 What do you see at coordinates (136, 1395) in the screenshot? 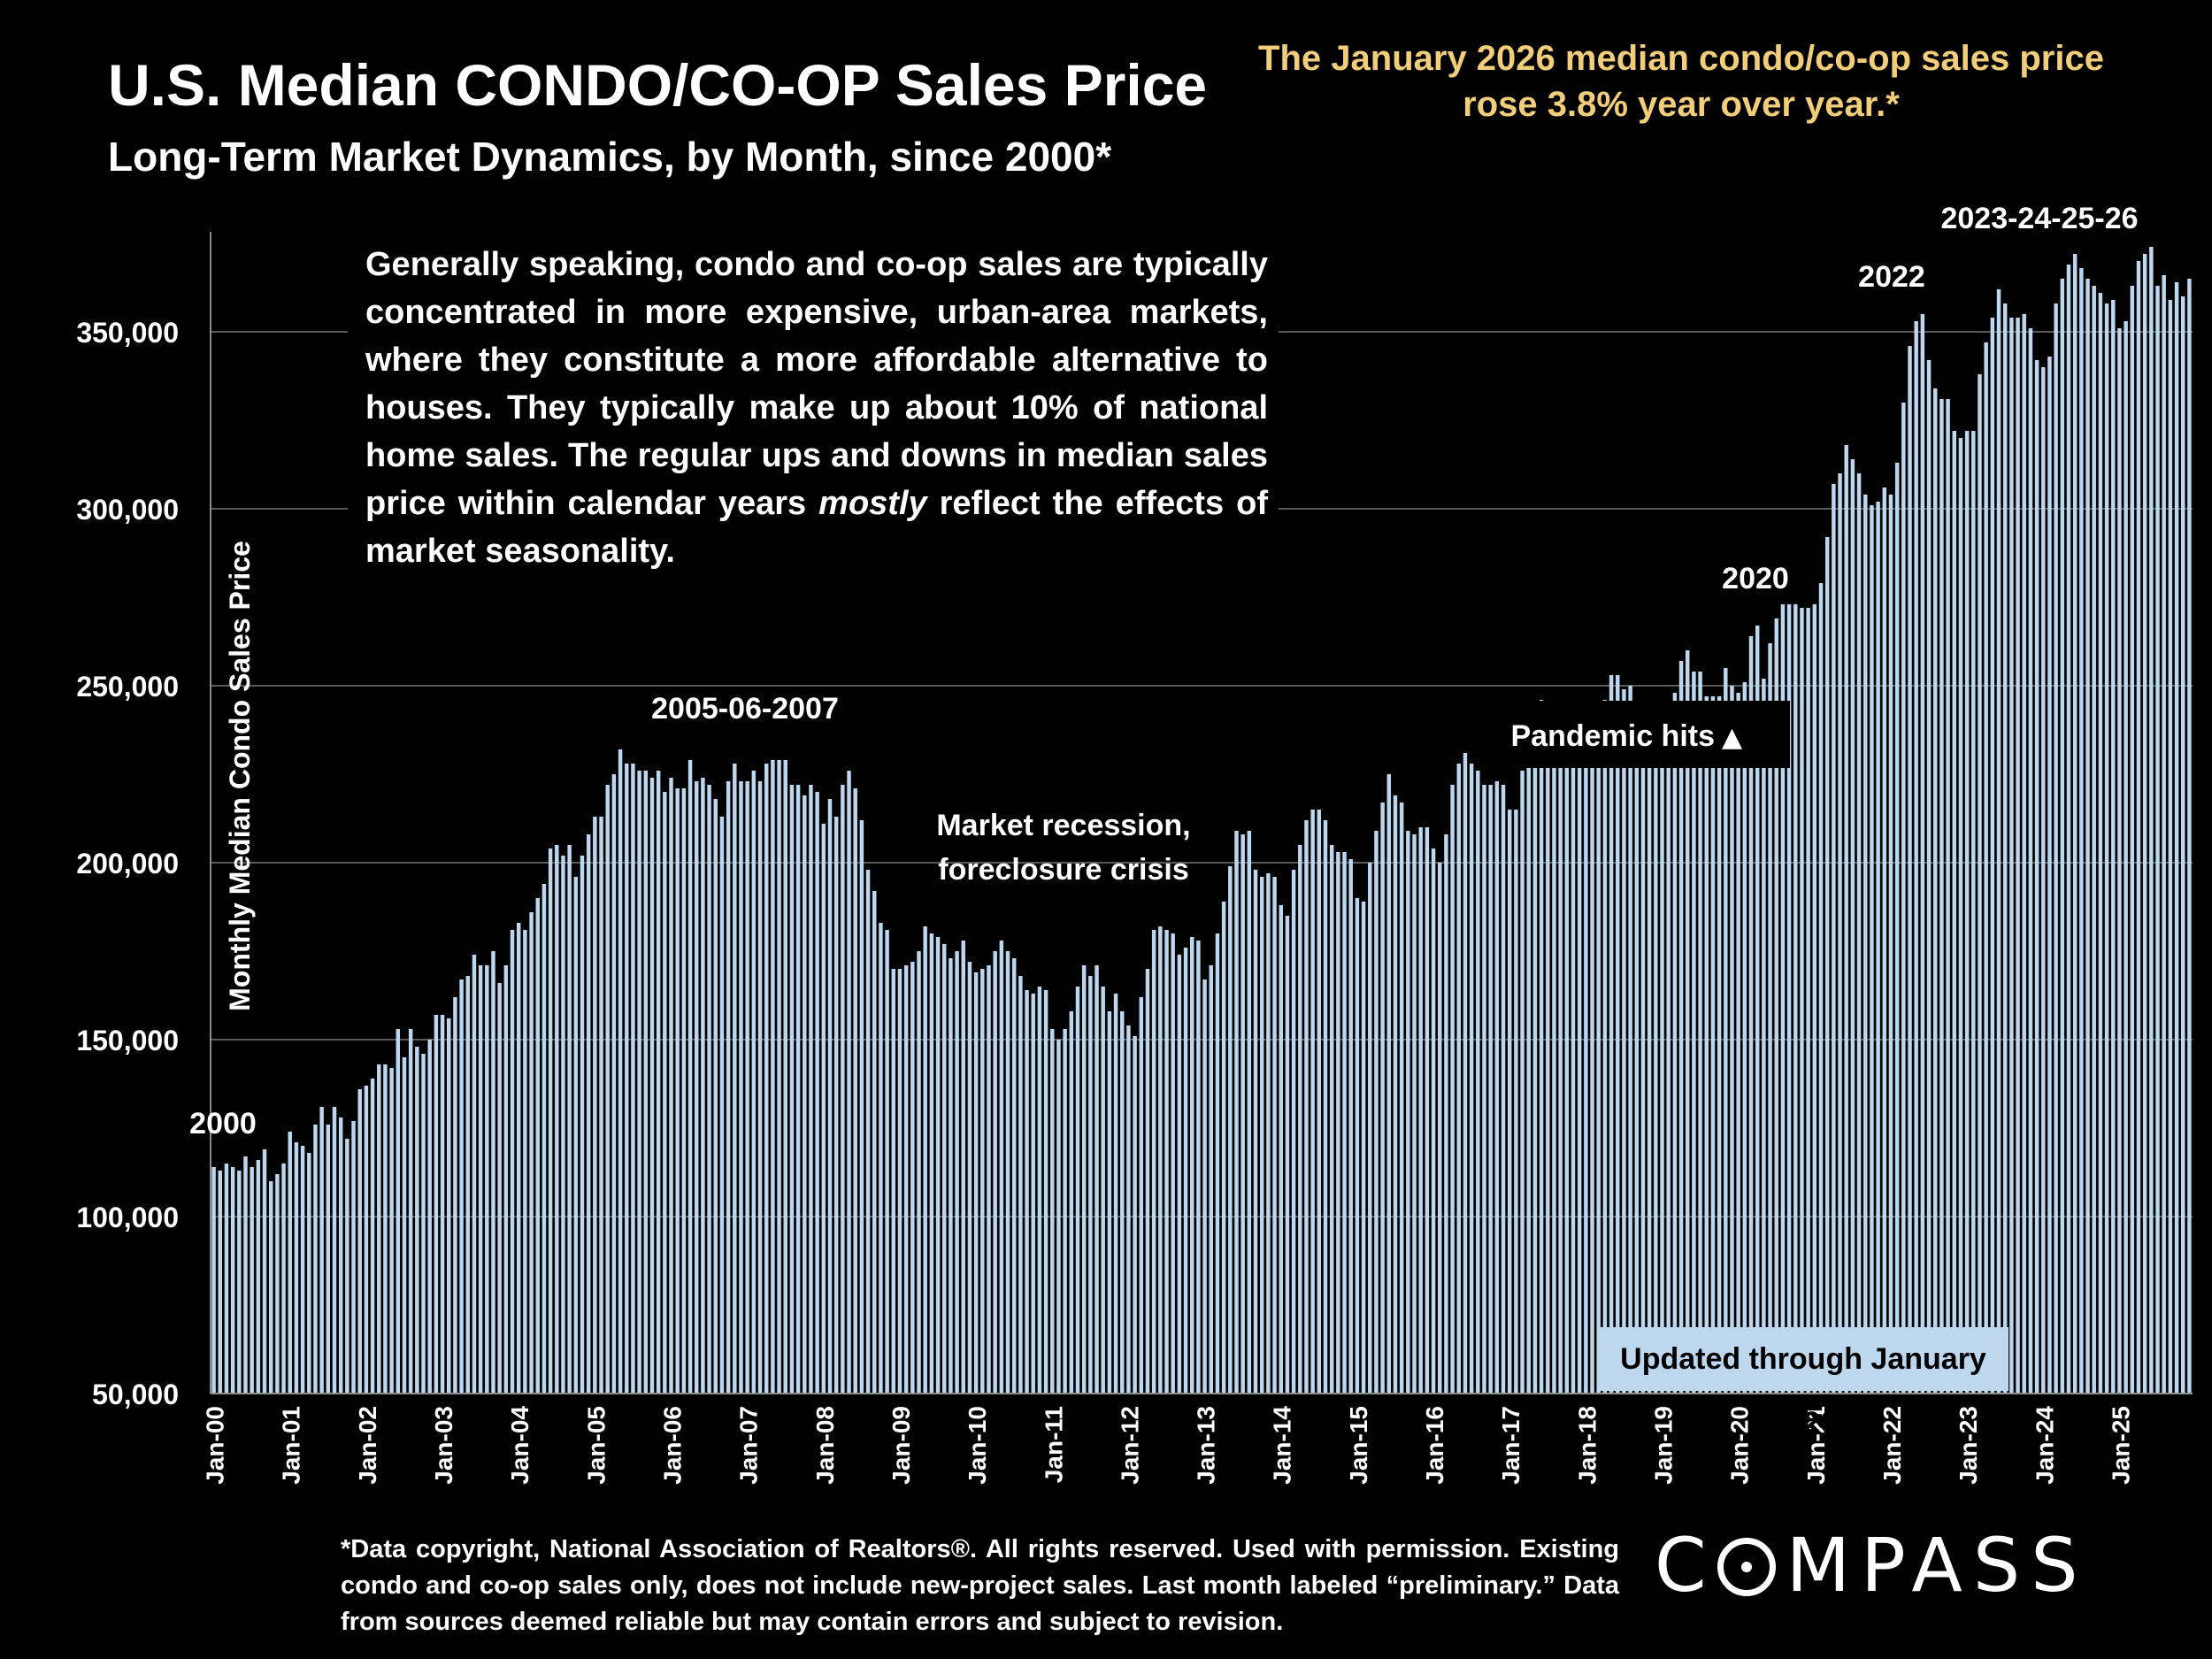
I see `y-tick-label: 50,000` at bounding box center [136, 1395].